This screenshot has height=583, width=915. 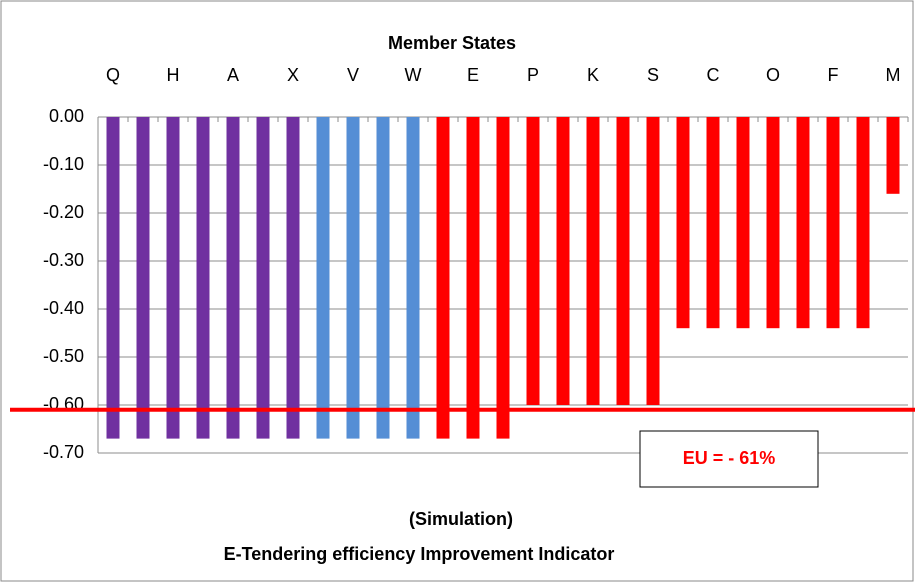 I want to click on x-tick-label: V, so click(x=353, y=75).